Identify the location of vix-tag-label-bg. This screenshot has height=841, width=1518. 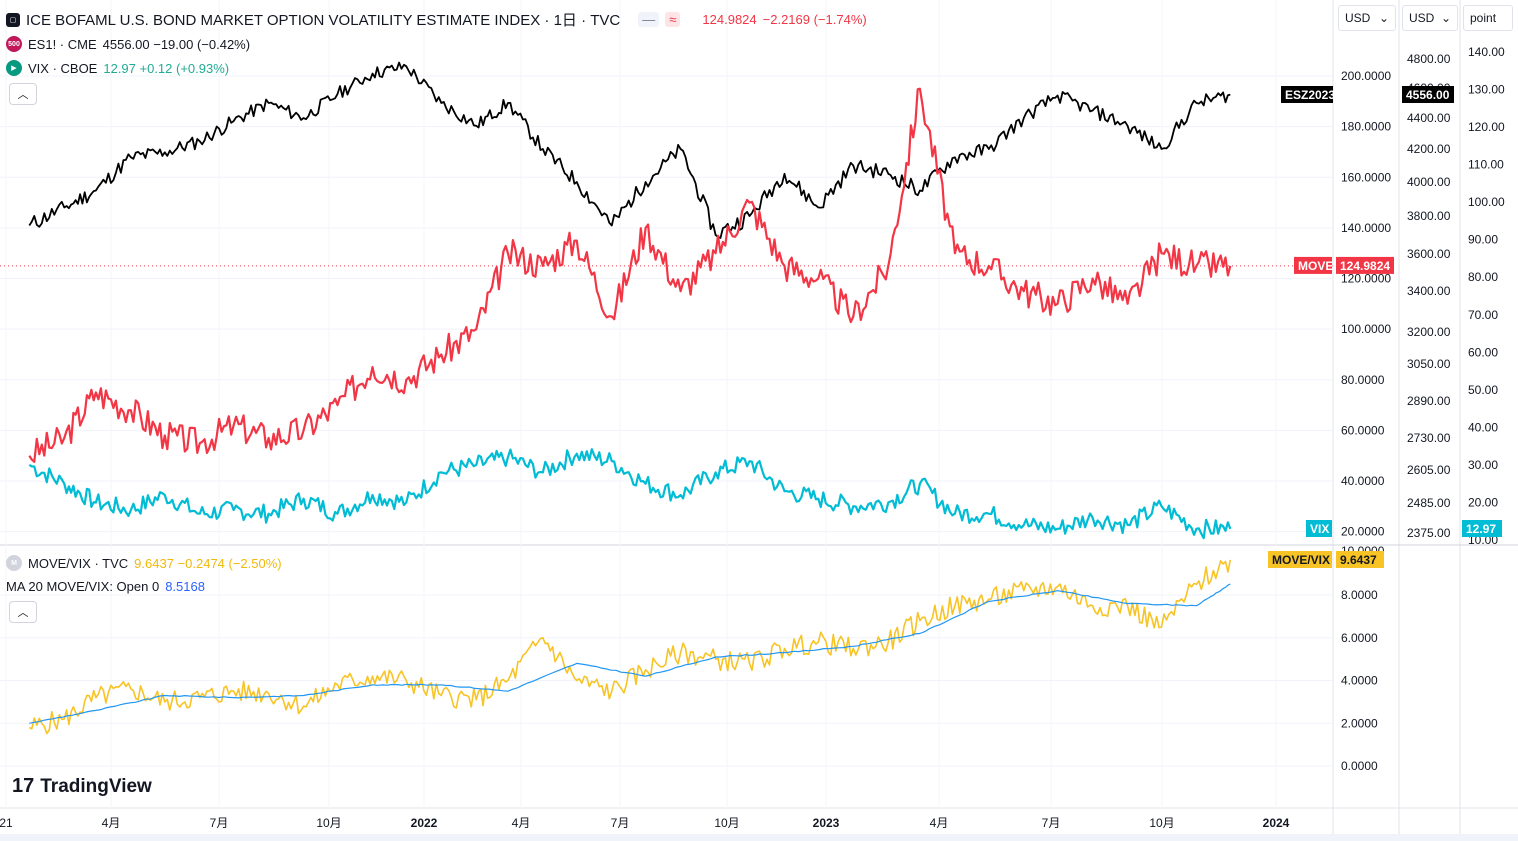
(1319, 528).